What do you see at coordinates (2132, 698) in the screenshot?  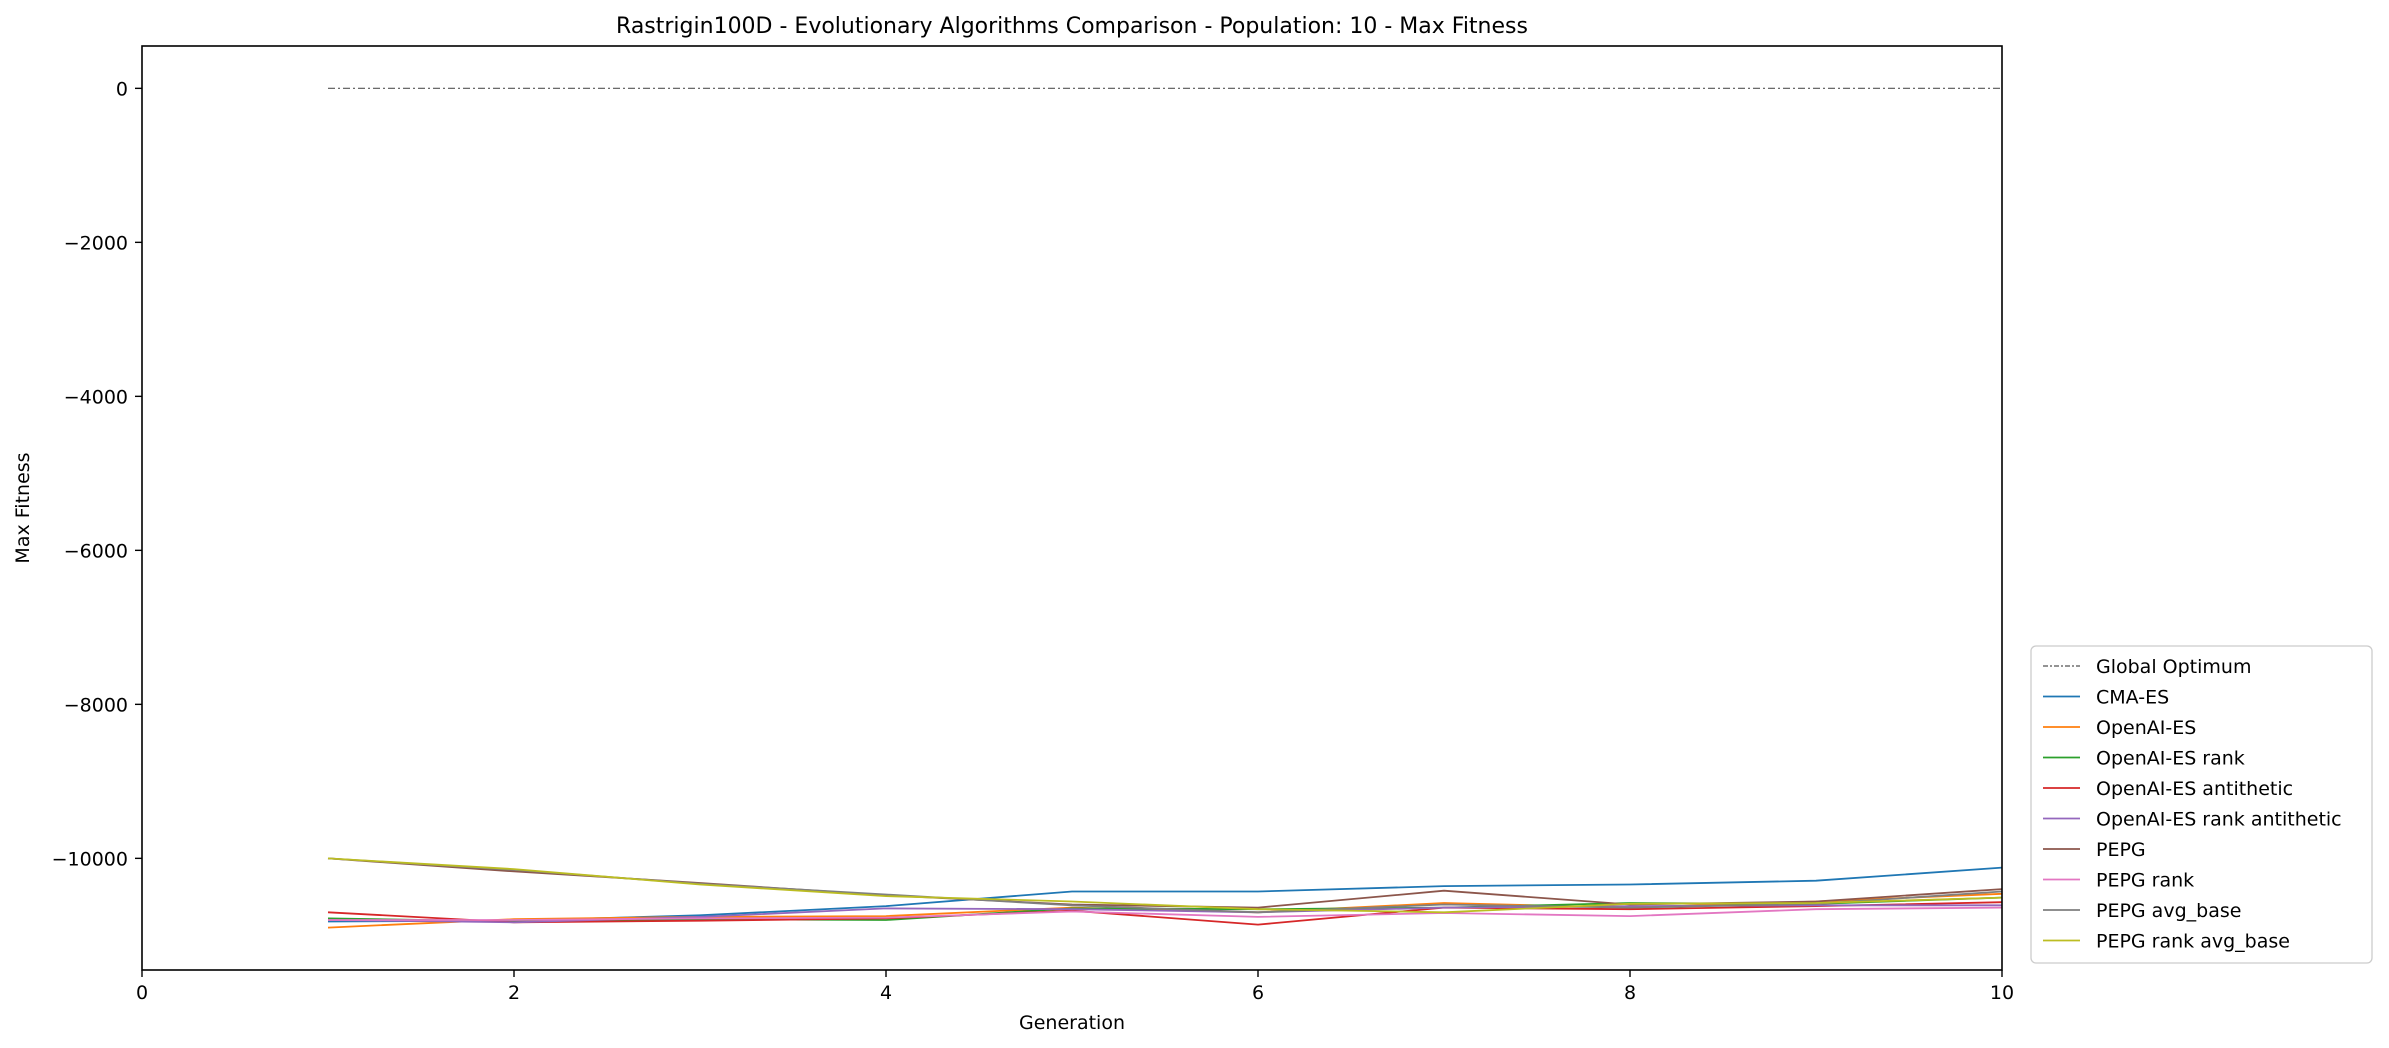 I see `legend-label: CMA-ES` at bounding box center [2132, 698].